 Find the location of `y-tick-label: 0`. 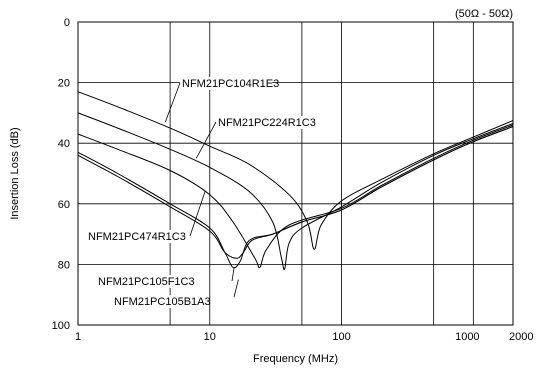

y-tick-label: 0 is located at coordinates (67, 23).